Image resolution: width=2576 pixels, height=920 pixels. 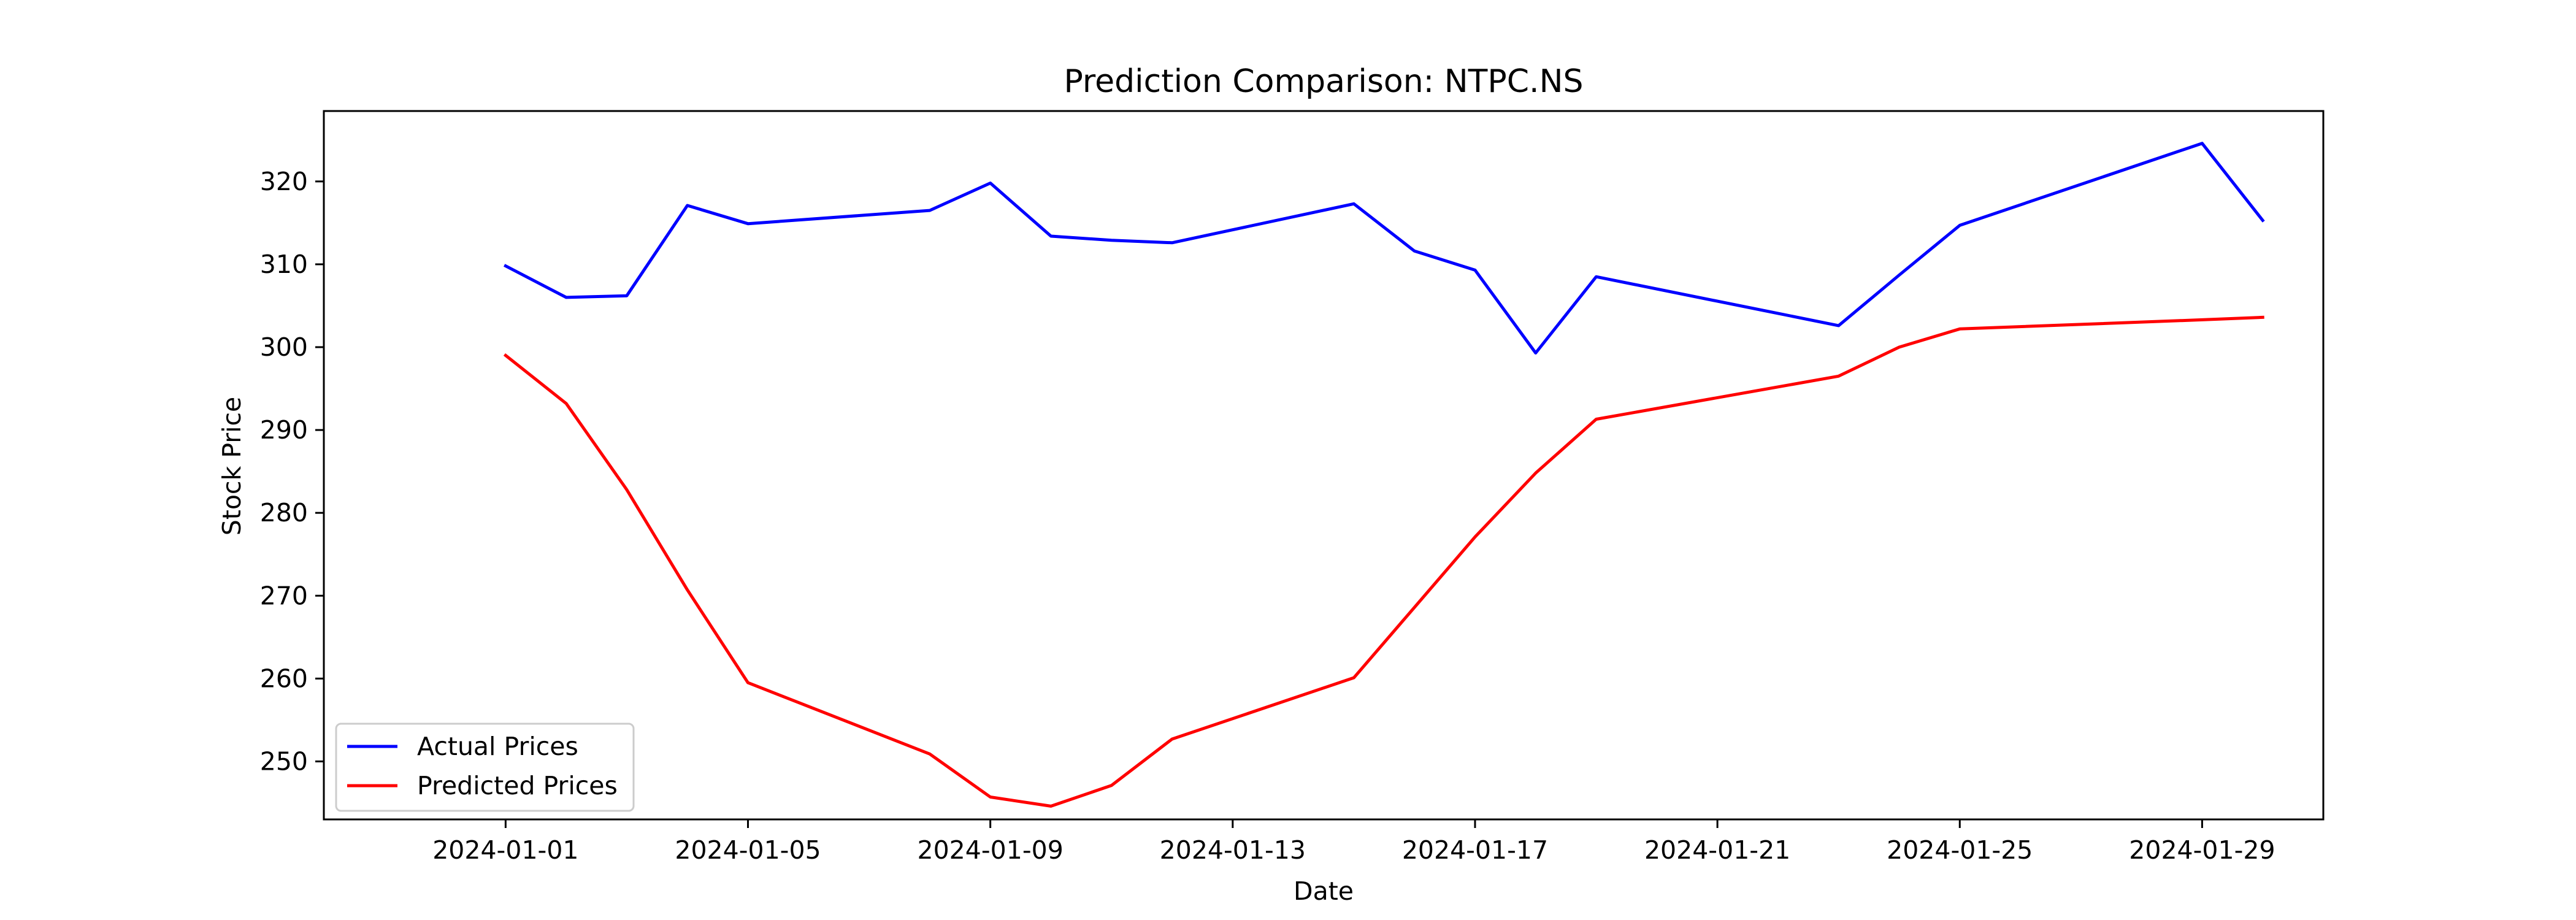 What do you see at coordinates (284, 181) in the screenshot?
I see `y-tick-label: 320` at bounding box center [284, 181].